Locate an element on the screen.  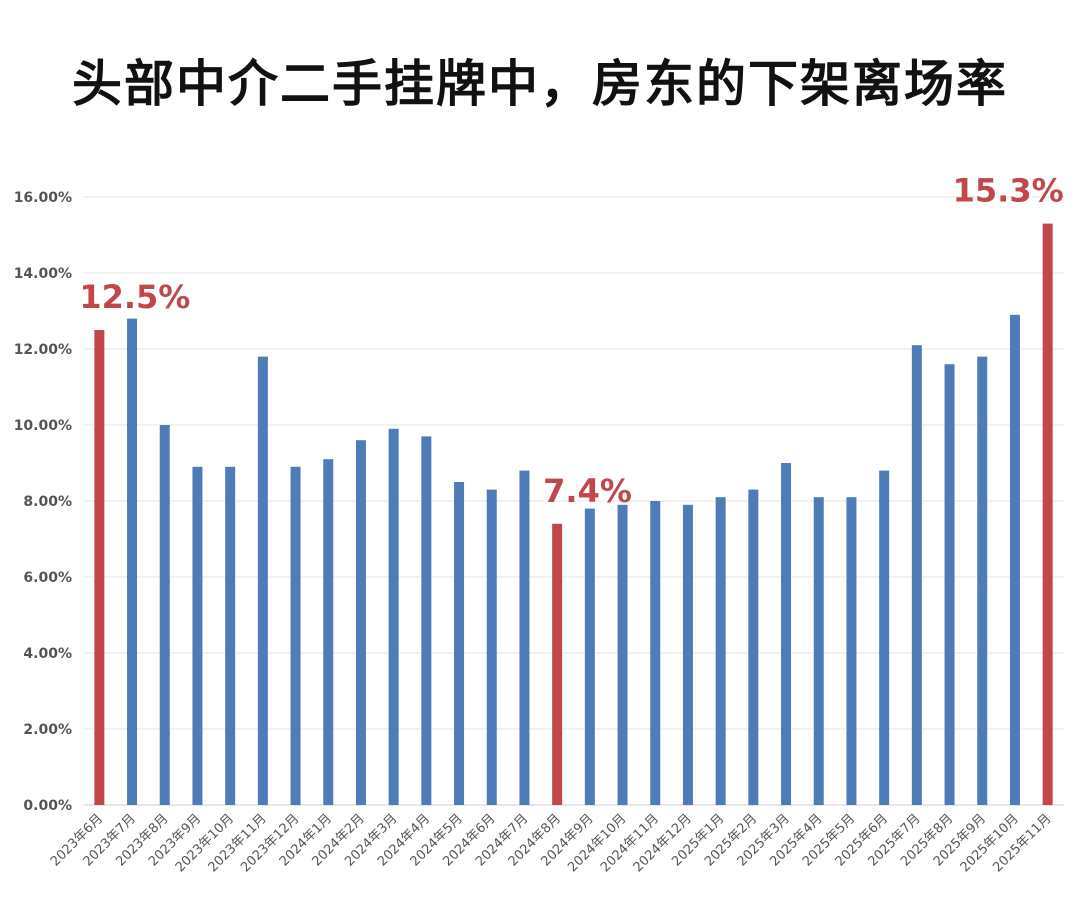
y-tick-label: 6.00% is located at coordinates (47, 578).